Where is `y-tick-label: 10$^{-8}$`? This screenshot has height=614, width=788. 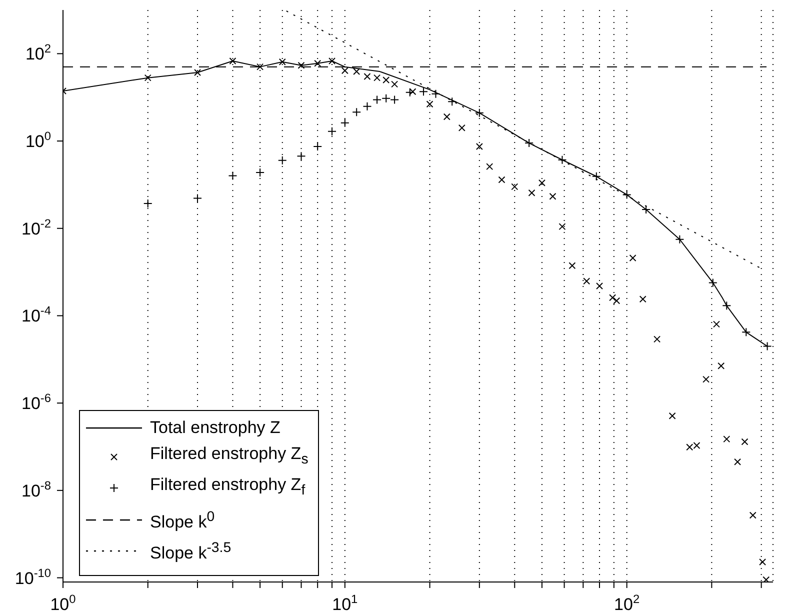
y-tick-label: 10$^{-8}$ is located at coordinates (37, 489).